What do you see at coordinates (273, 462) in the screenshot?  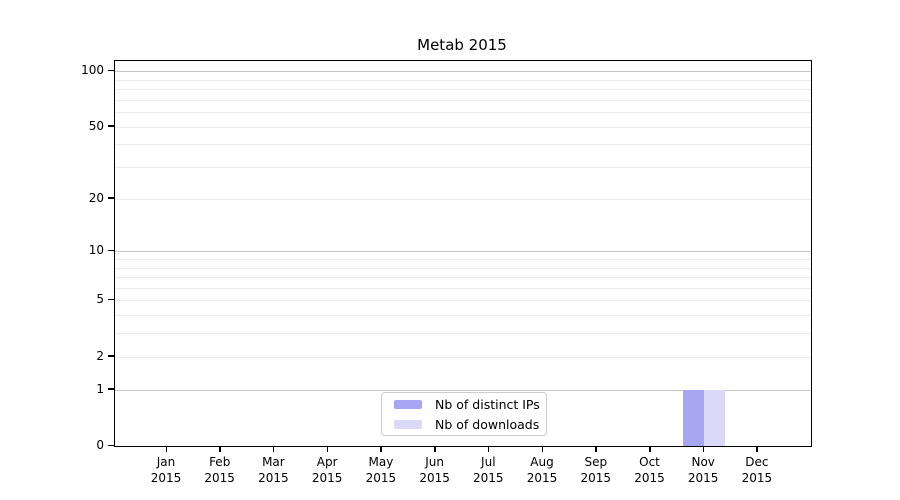 I see `month-label: Mar` at bounding box center [273, 462].